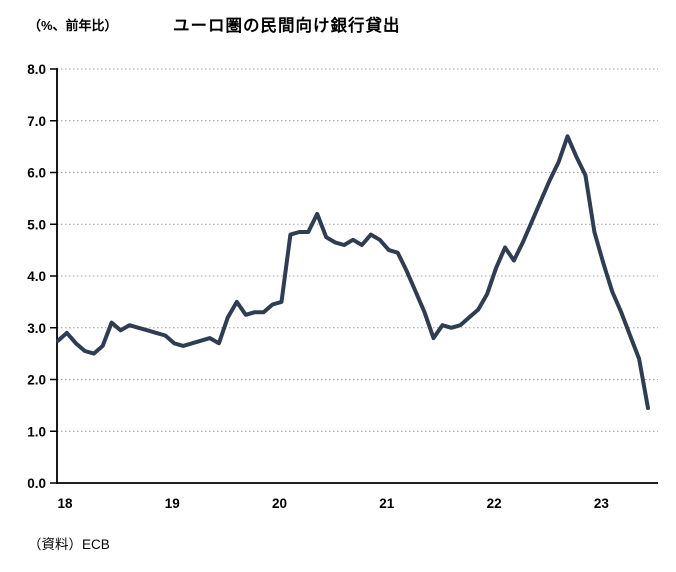  Describe the element at coordinates (69, 544) in the screenshot. I see `source-label: （資料）ECB` at that location.